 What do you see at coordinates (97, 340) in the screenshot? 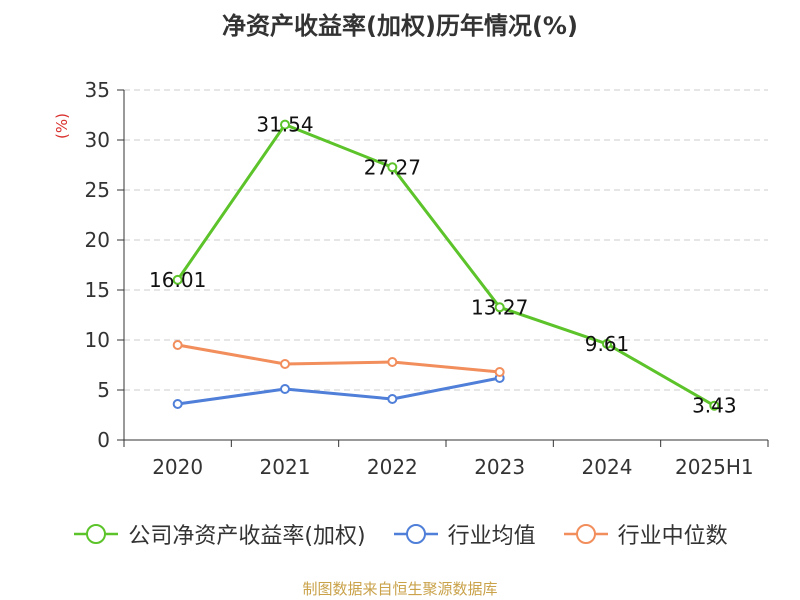
I see `y-tick-label: 10` at bounding box center [97, 340].